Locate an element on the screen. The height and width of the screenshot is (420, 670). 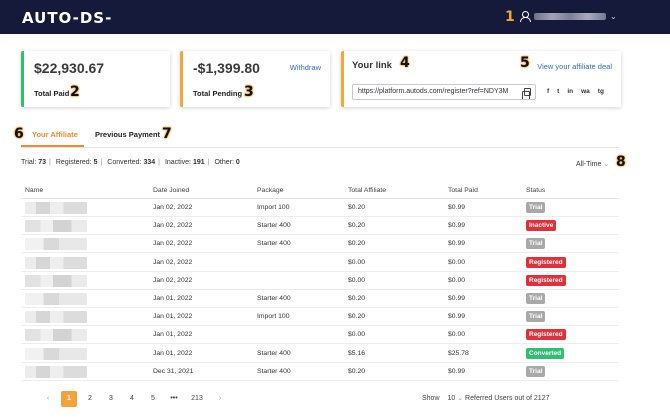
autods-logo: AUTO-DS- is located at coordinates (67, 18).